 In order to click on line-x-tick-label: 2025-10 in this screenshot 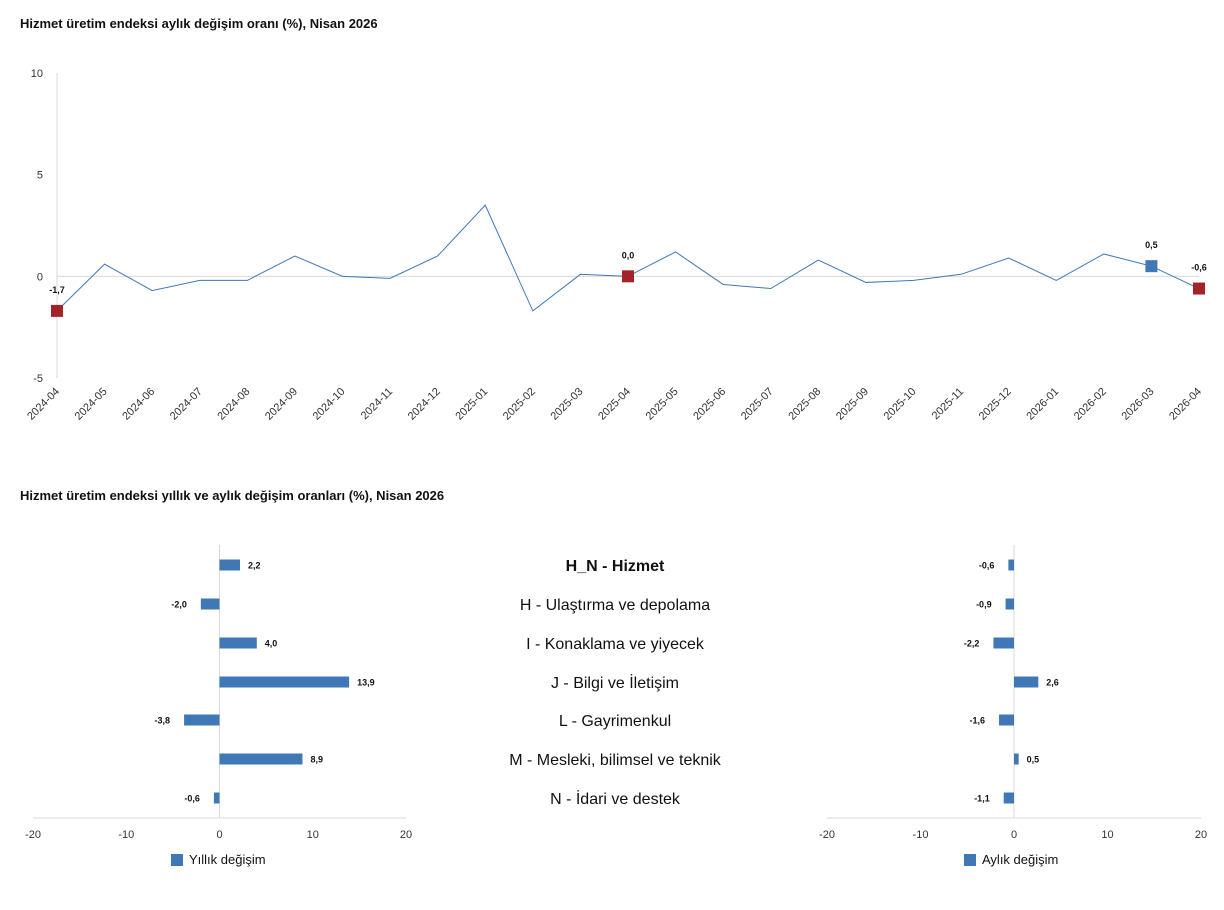, I will do `click(900, 404)`.